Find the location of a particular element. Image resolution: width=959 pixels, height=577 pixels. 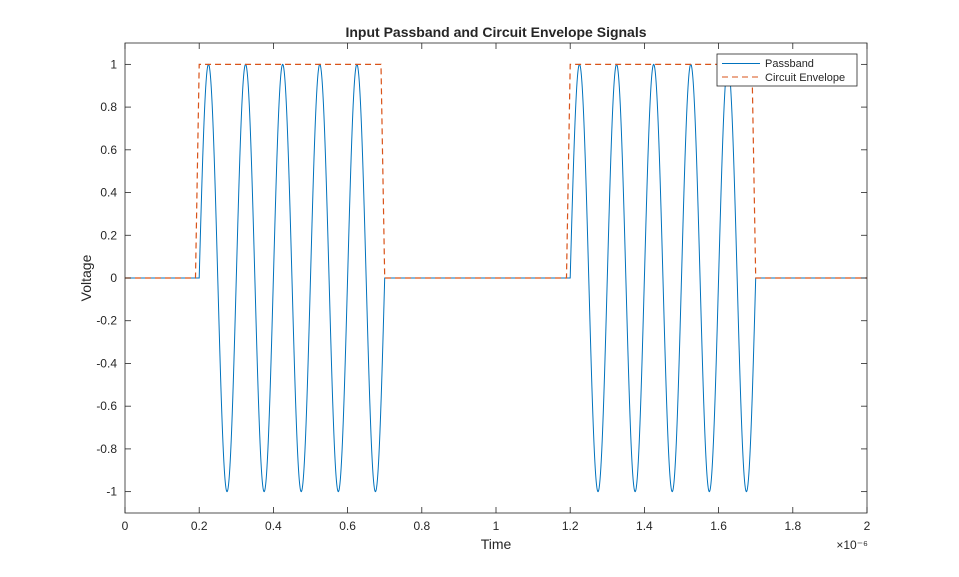

y-tick-label: 0.6 is located at coordinates (108, 150).